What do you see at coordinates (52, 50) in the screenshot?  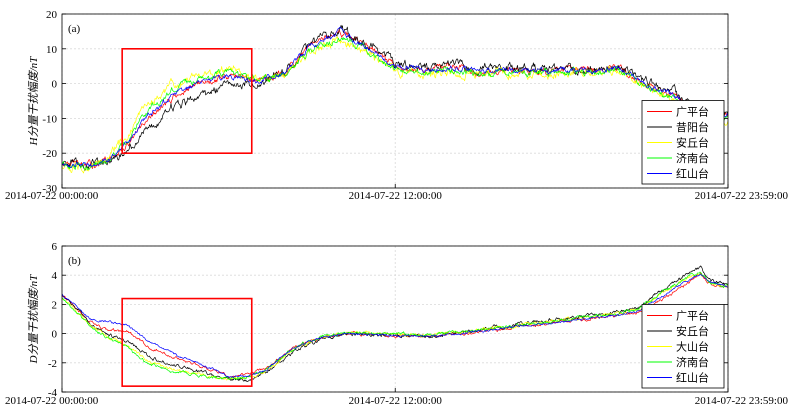 I see `y-tick-label: 10` at bounding box center [52, 50].